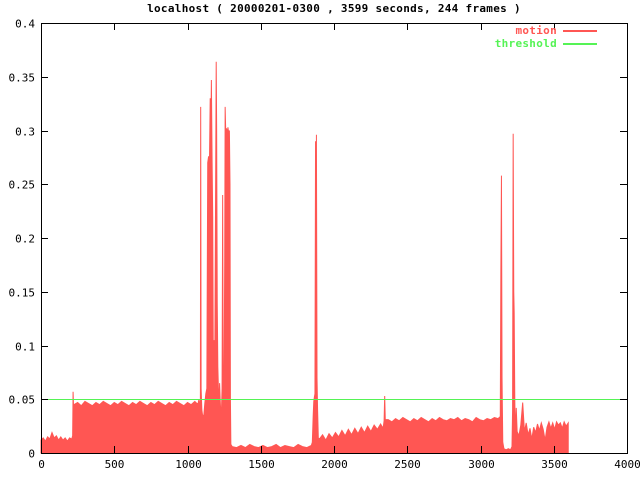  I want to click on legend-label-threshold: threshold, so click(525, 43).